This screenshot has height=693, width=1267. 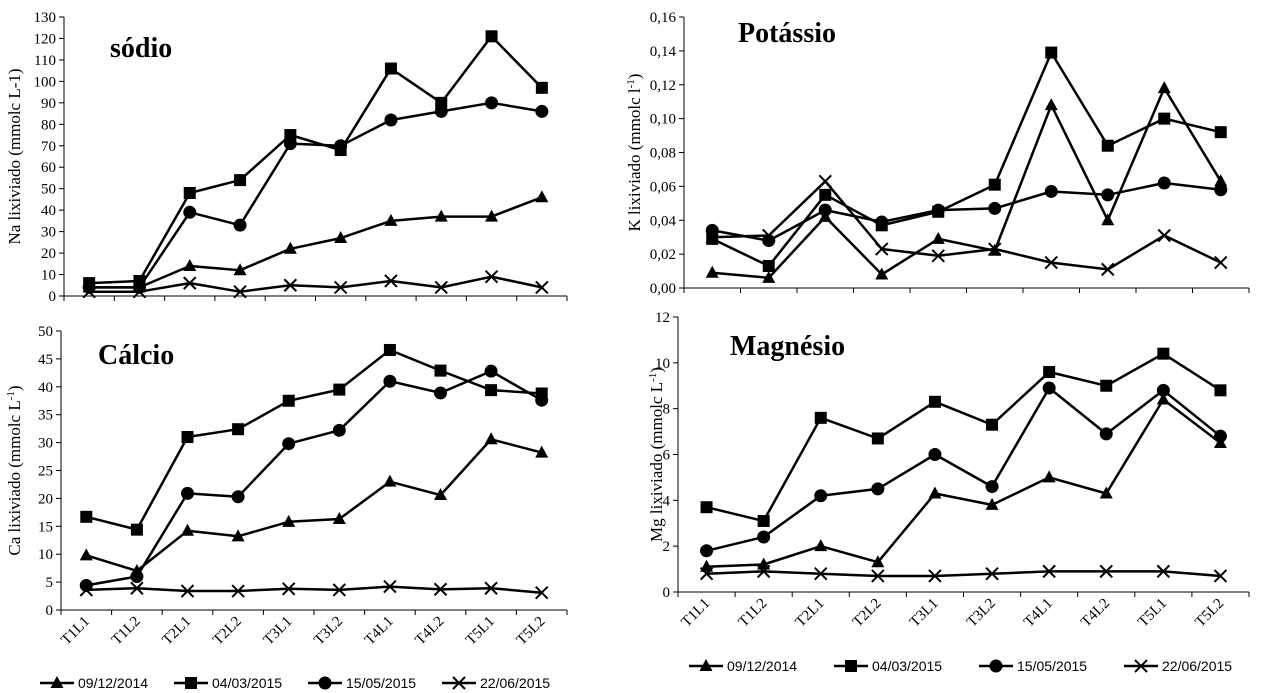 What do you see at coordinates (48, 233) in the screenshot?
I see `y-tick-label: 30` at bounding box center [48, 233].